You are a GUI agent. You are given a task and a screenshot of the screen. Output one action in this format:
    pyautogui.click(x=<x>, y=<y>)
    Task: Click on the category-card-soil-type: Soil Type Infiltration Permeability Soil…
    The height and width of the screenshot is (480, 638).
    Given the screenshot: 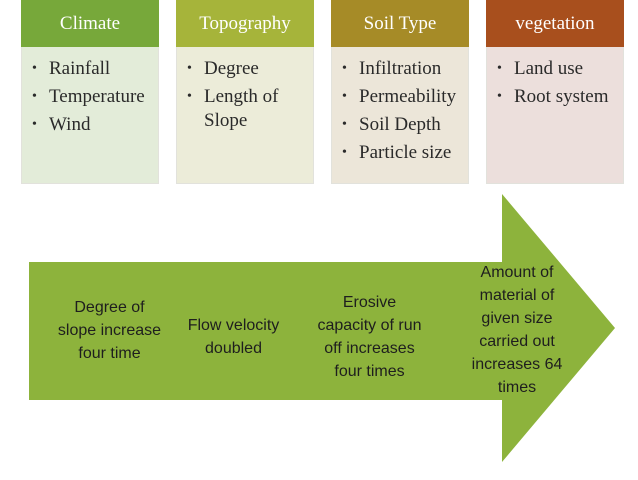 What is the action you would take?
    pyautogui.click(x=400, y=92)
    